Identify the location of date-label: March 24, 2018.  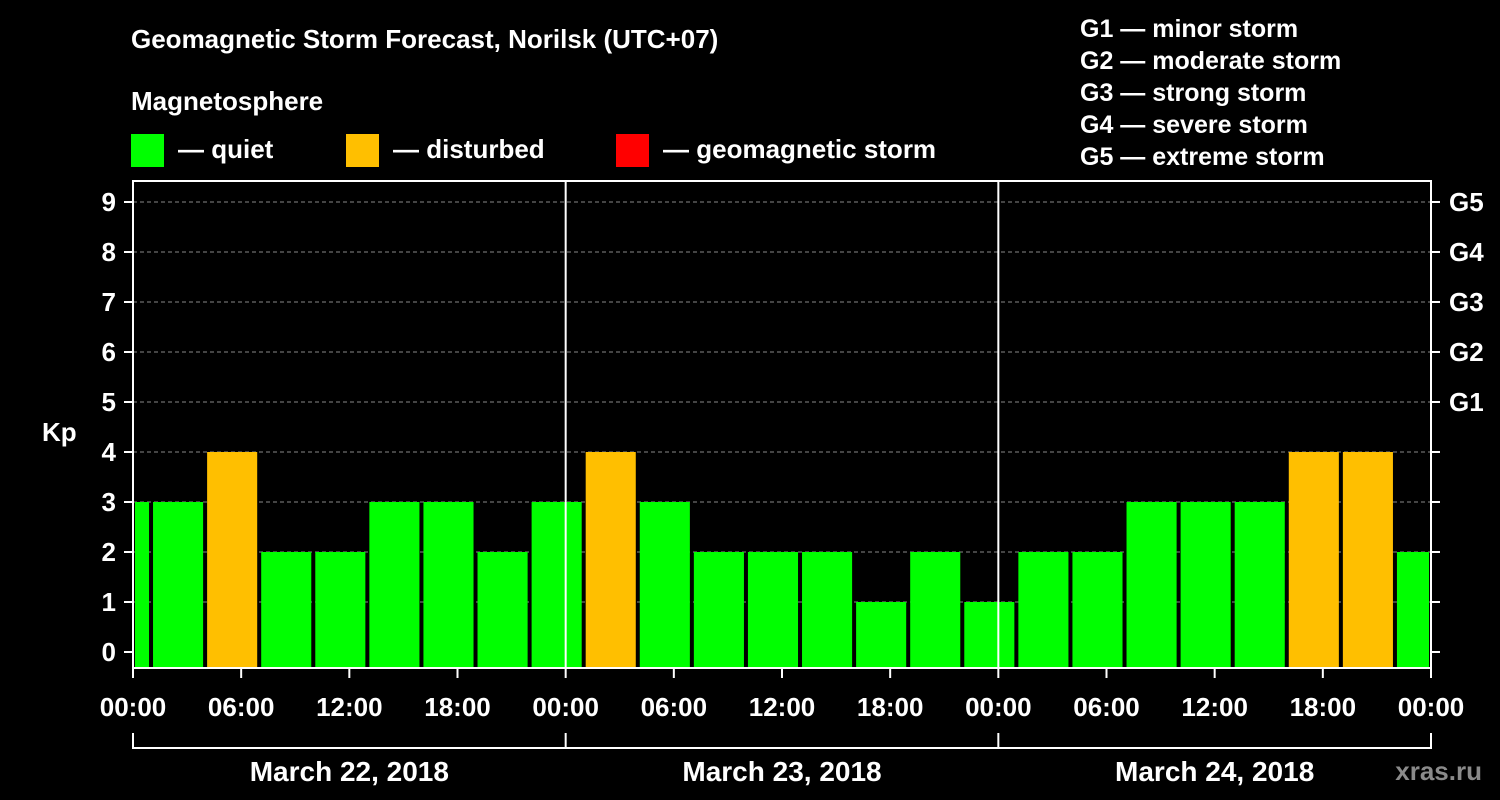
(1214, 771).